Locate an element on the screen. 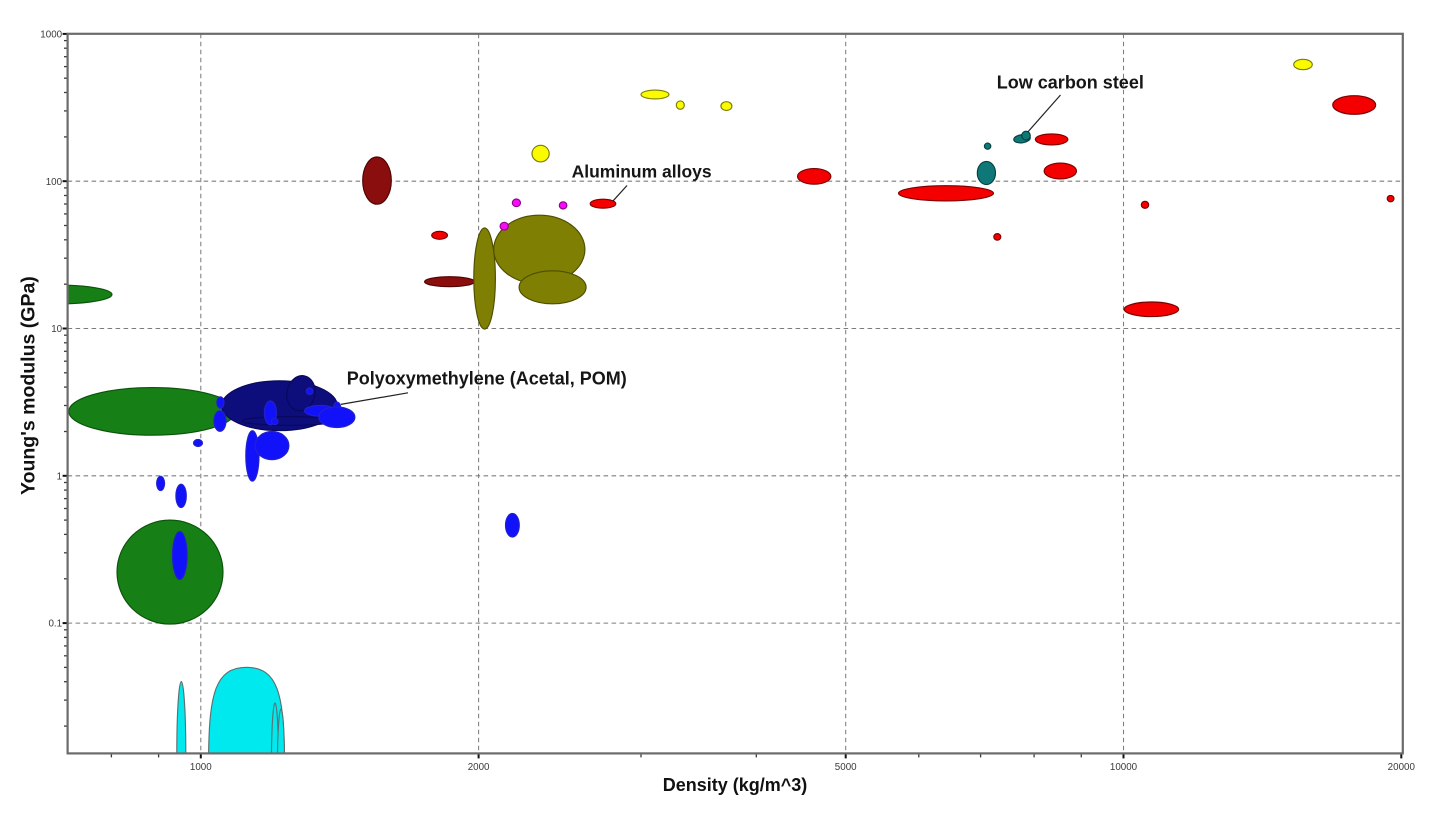  svg-text: 0.1 is located at coordinates (55, 624).